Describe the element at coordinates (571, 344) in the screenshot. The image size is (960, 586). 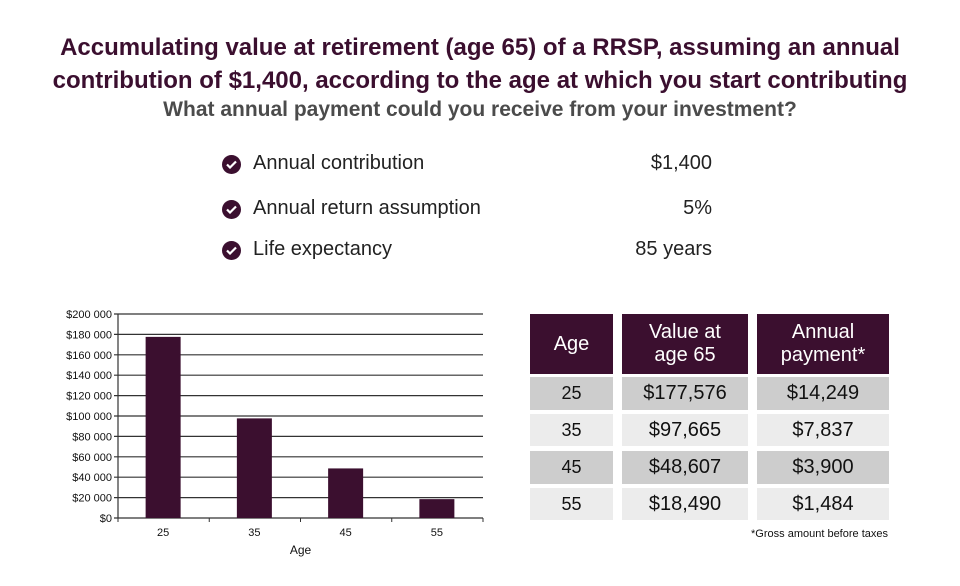
I see `table-header-cell: Age` at that location.